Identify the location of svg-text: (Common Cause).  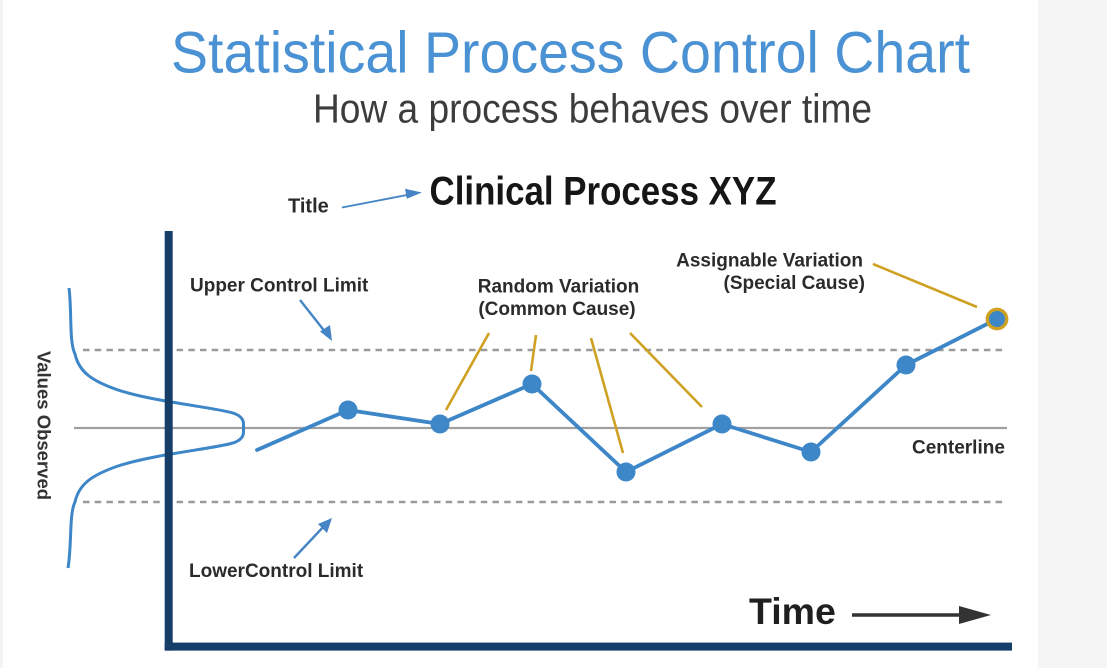
(556, 309).